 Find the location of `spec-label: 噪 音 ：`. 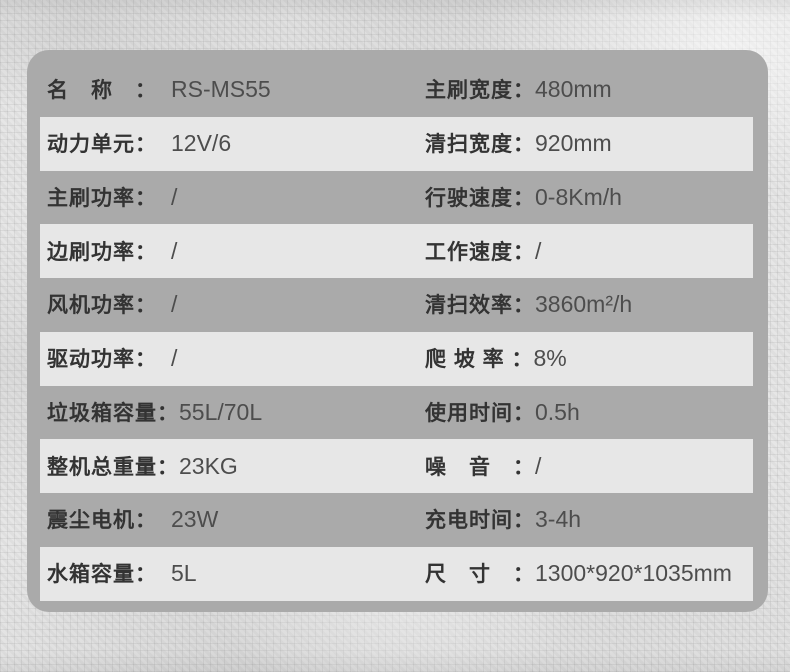

spec-label: 噪 音 ： is located at coordinates (480, 467).